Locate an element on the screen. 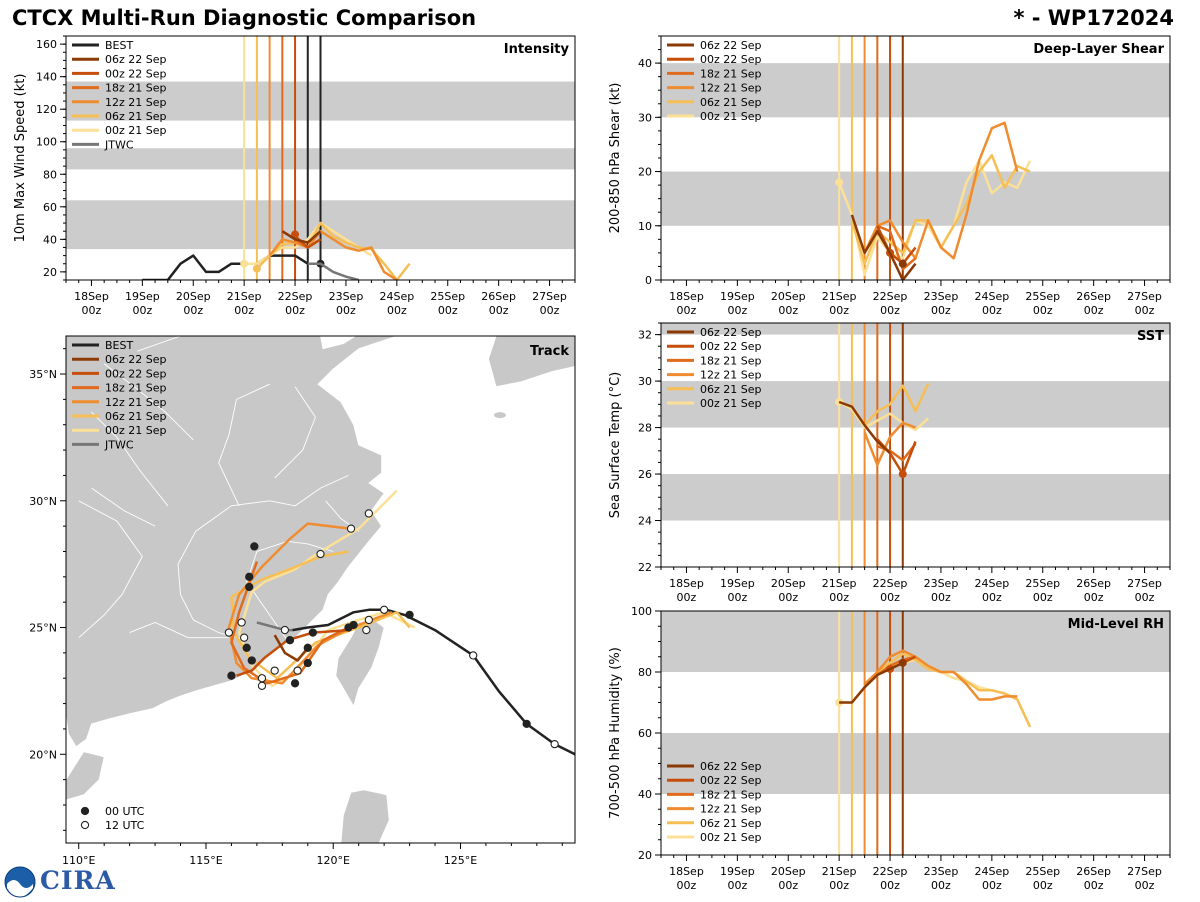  lat-tick-label: 20°N is located at coordinates (43, 754).